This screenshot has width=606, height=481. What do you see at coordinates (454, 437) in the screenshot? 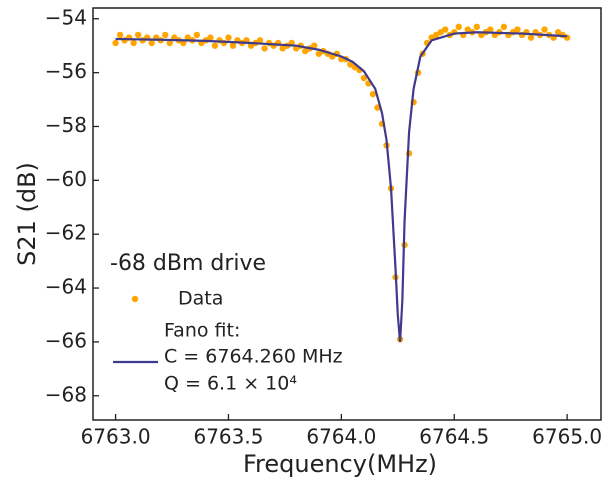
I see `x-tick-label: 6764.5` at bounding box center [454, 437].